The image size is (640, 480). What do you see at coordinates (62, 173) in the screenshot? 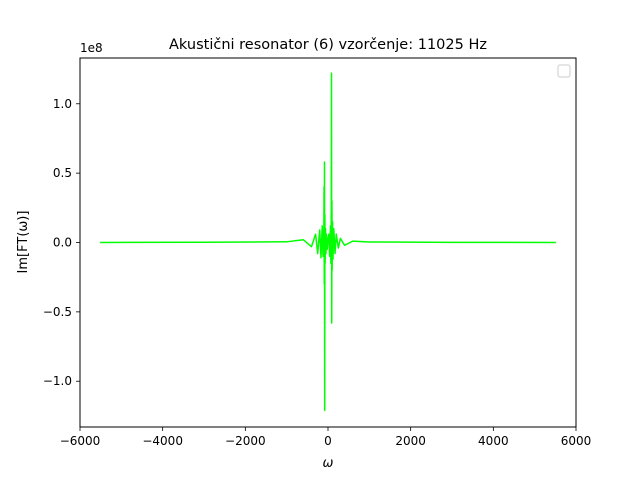
I see `y-tick-label: 0.5` at bounding box center [62, 173].